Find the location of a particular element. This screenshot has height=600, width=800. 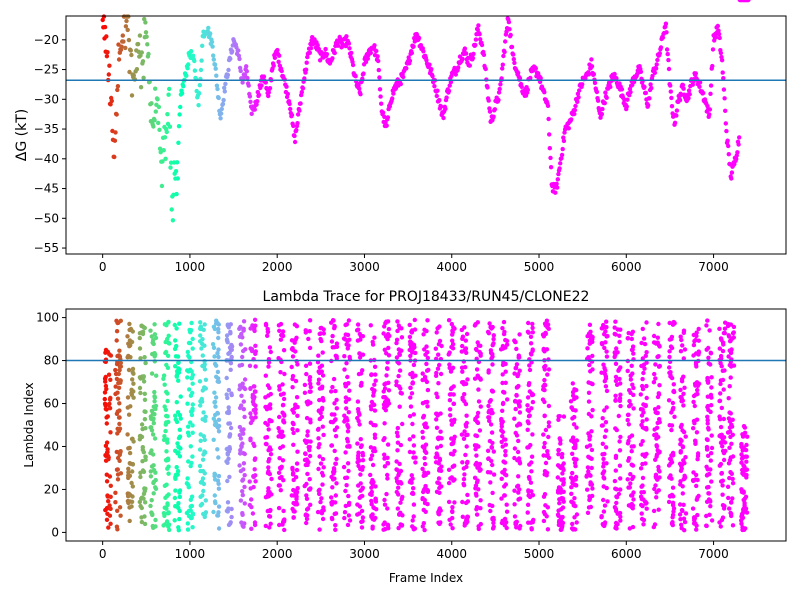

top-x-tick-label: 7000 is located at coordinates (713, 267).